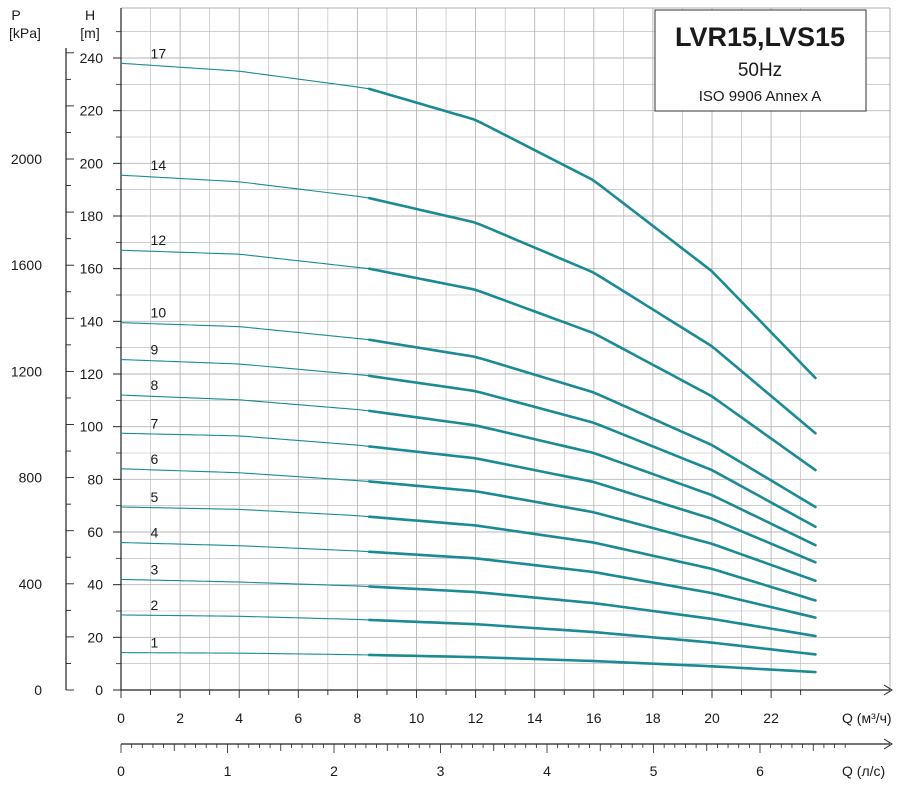 The image size is (912, 789). Describe the element at coordinates (92, 269) in the screenshot. I see `head-tick-label: 160` at that location.